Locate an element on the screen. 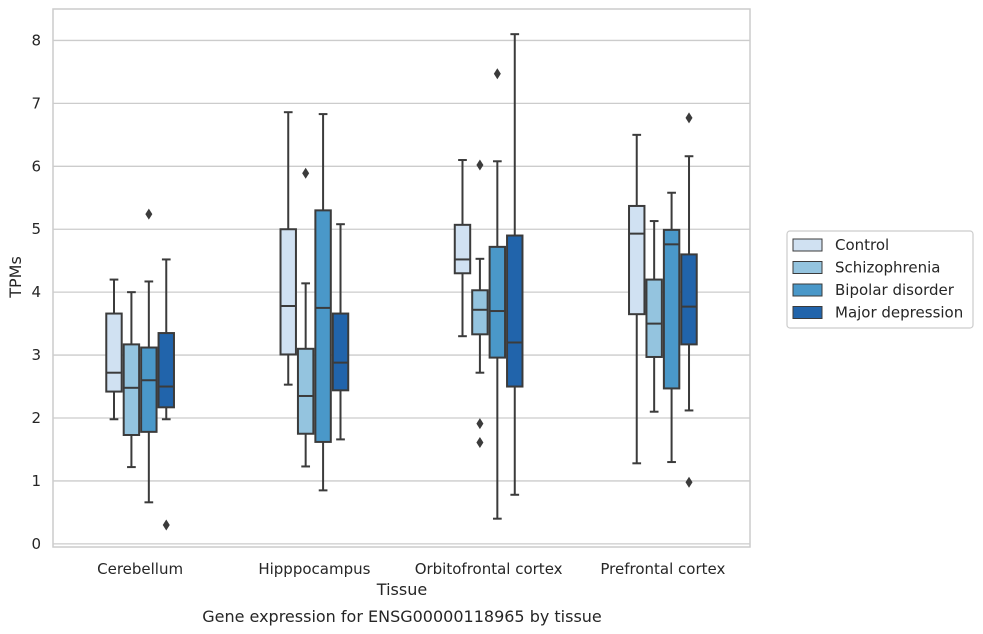 The image size is (983, 634). y-tick-label: 8 is located at coordinates (36, 40).